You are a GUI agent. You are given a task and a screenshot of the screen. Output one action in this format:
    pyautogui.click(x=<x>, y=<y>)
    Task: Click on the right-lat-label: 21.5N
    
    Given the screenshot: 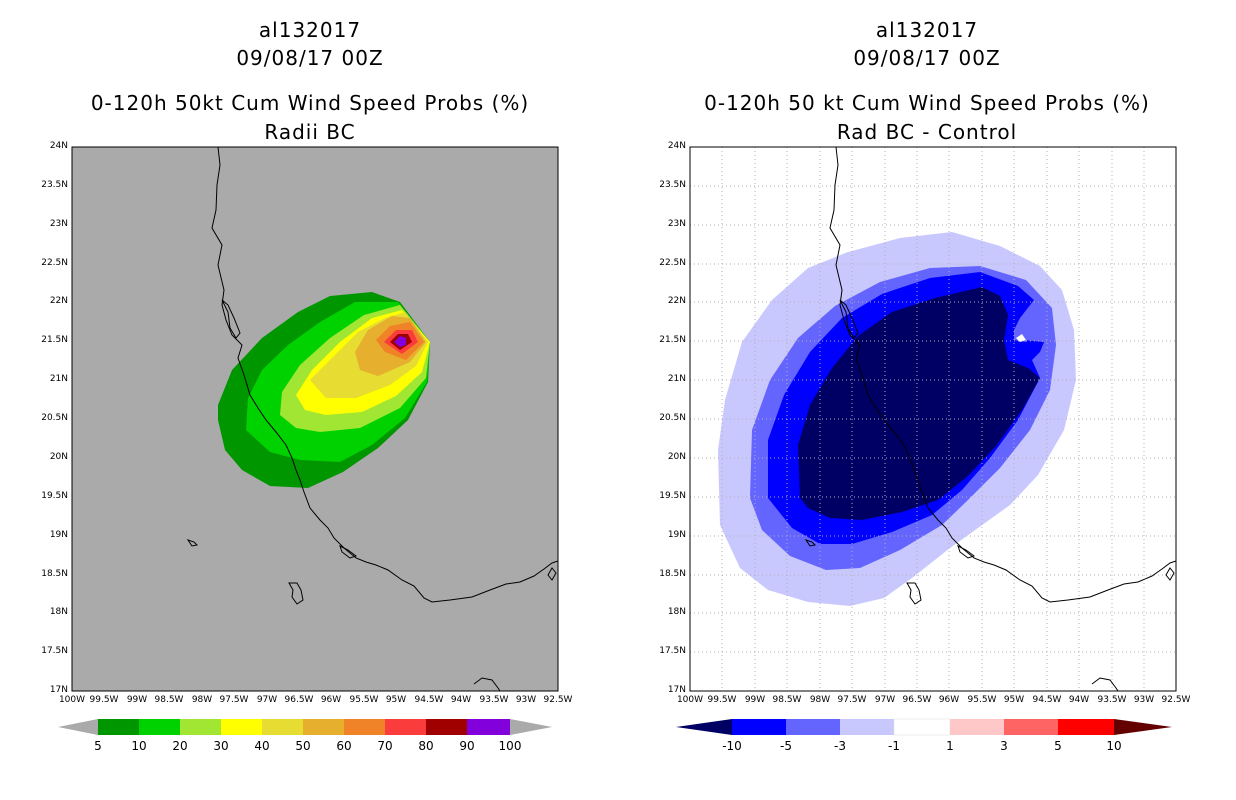 What is the action you would take?
    pyautogui.click(x=672, y=340)
    